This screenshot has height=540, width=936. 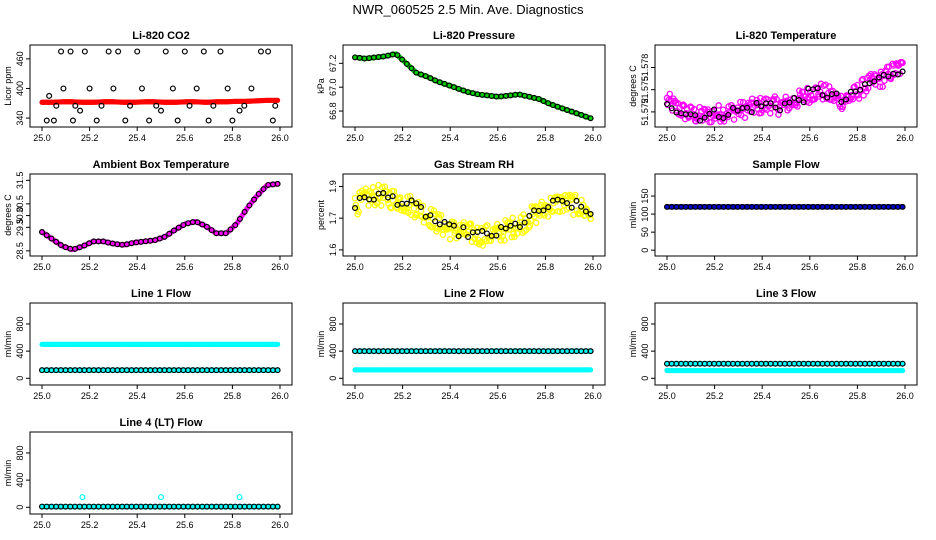 What do you see at coordinates (20, 204) in the screenshot?
I see `y-tick-label: 30.5` at bounding box center [20, 204].